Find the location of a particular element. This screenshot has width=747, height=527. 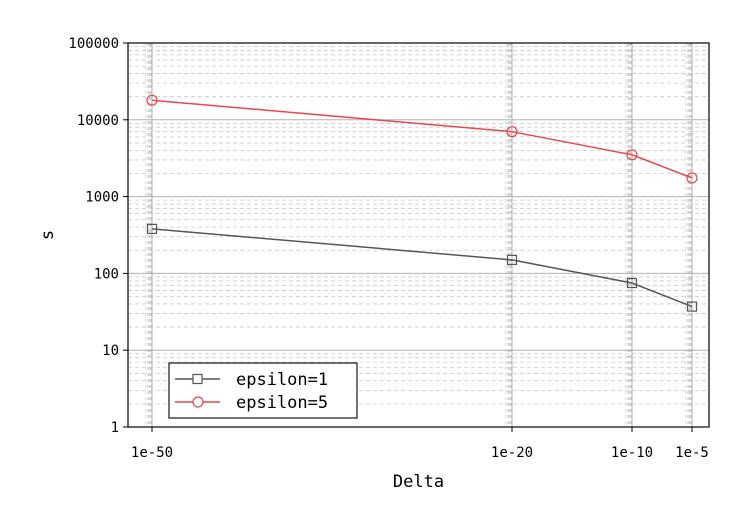

y-tick-label: 10000 is located at coordinates (98, 121).